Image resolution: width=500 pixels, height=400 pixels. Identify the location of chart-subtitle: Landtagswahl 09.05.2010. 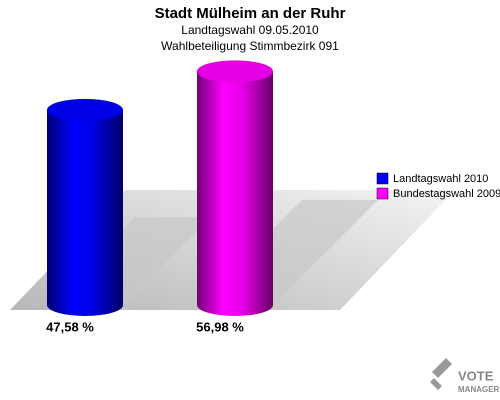
(250, 30).